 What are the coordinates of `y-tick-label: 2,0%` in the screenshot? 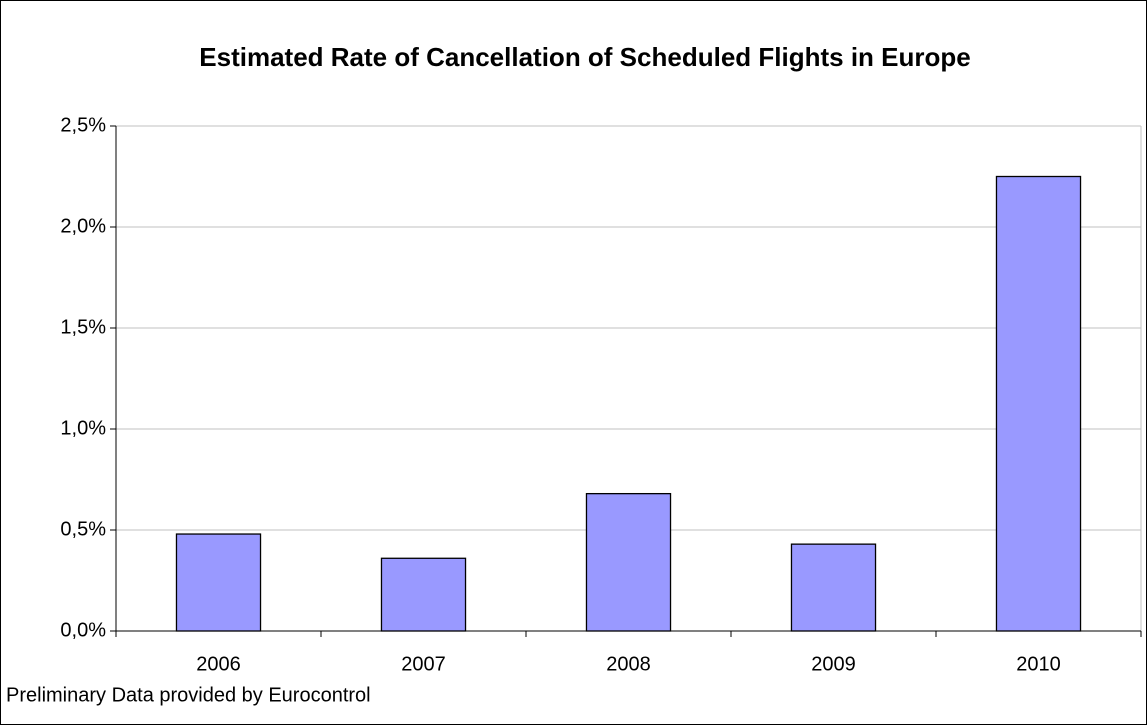 It's located at (83, 226).